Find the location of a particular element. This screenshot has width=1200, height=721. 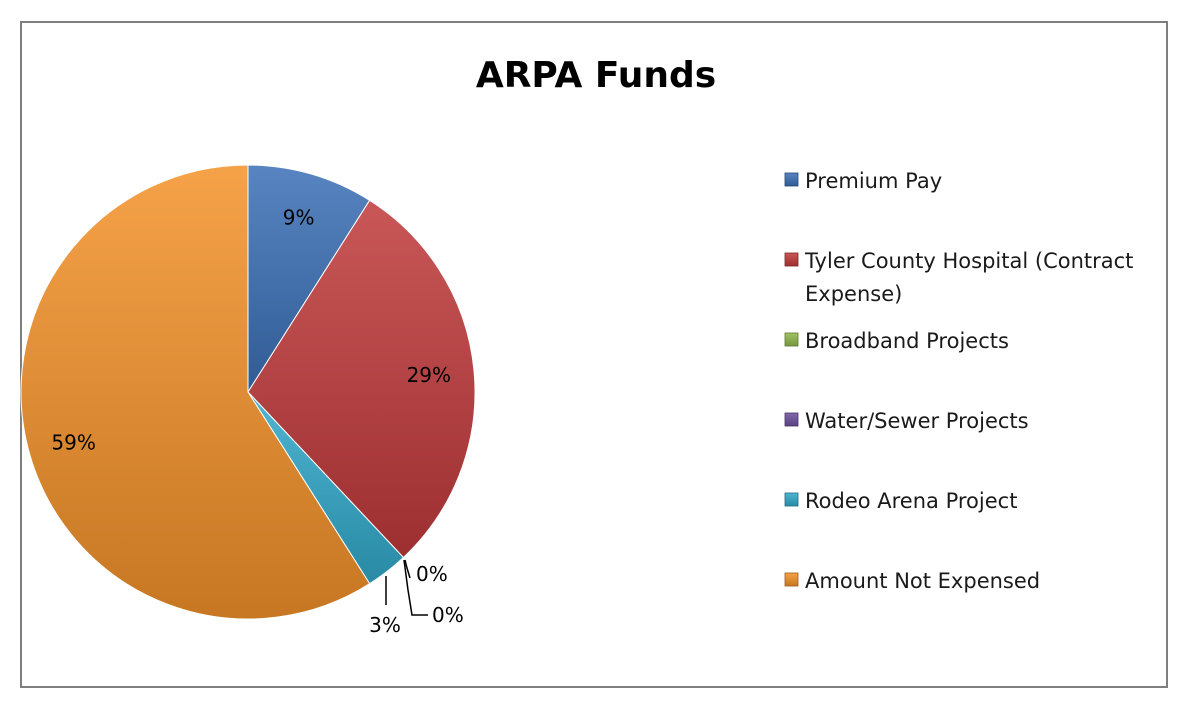

leader-line-broadband-projects is located at coordinates (407, 569).